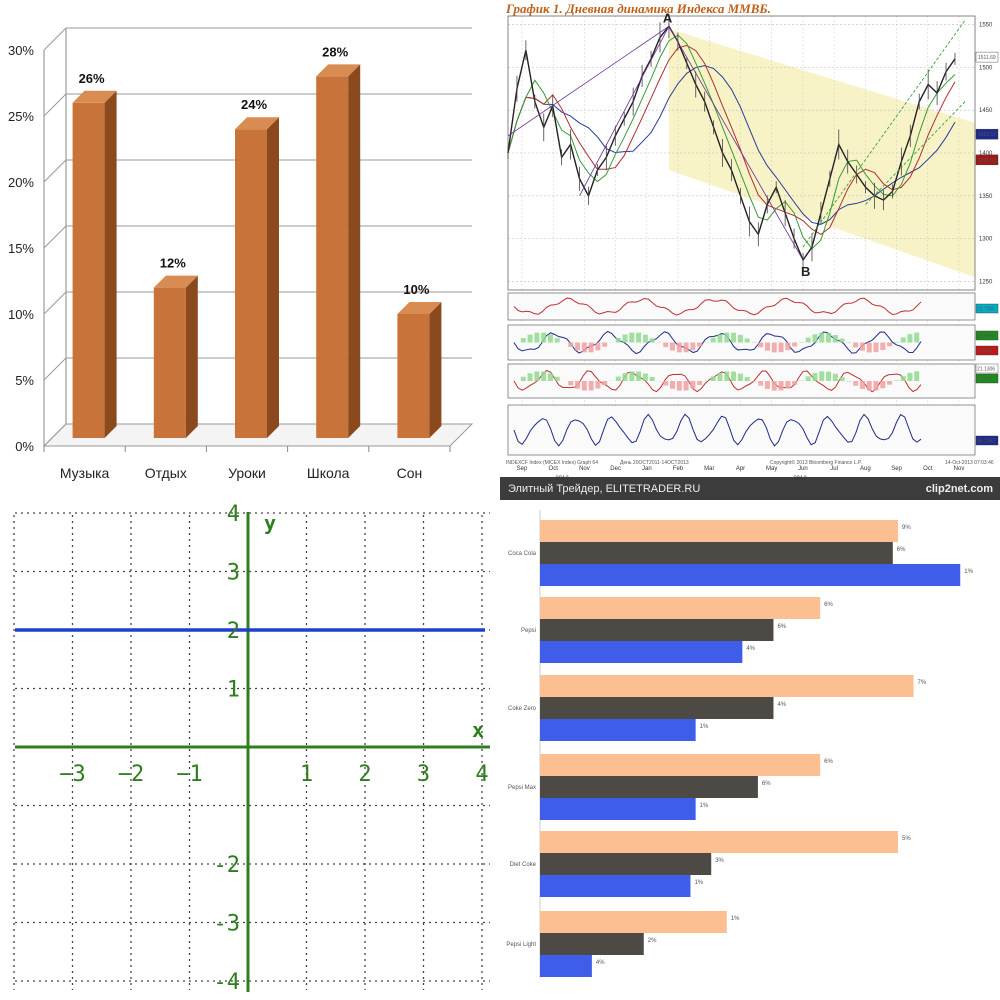 The height and width of the screenshot is (1000, 1000). What do you see at coordinates (72, 774) in the screenshot?
I see `chart3-x-tick-label: −3` at bounding box center [72, 774].